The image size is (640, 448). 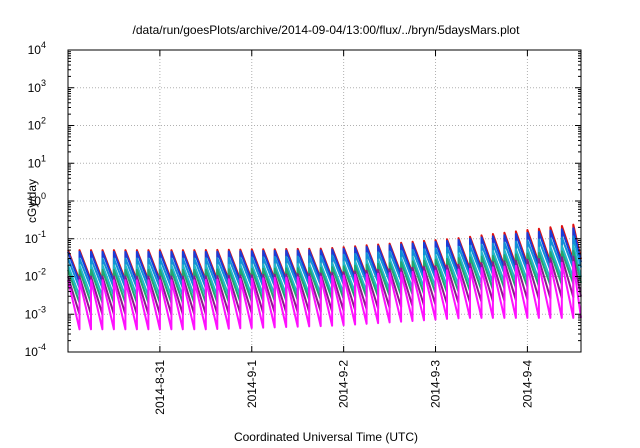 I want to click on y-tick-label: 10⁻⁴, so click(x=35, y=350).